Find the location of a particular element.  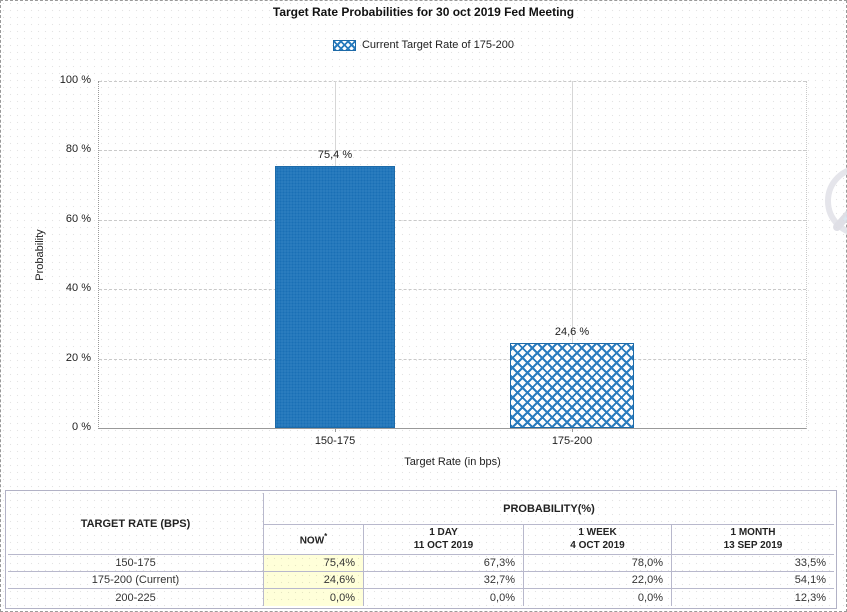

col-1month-line2: 13 SEP 2019 is located at coordinates (753, 545).